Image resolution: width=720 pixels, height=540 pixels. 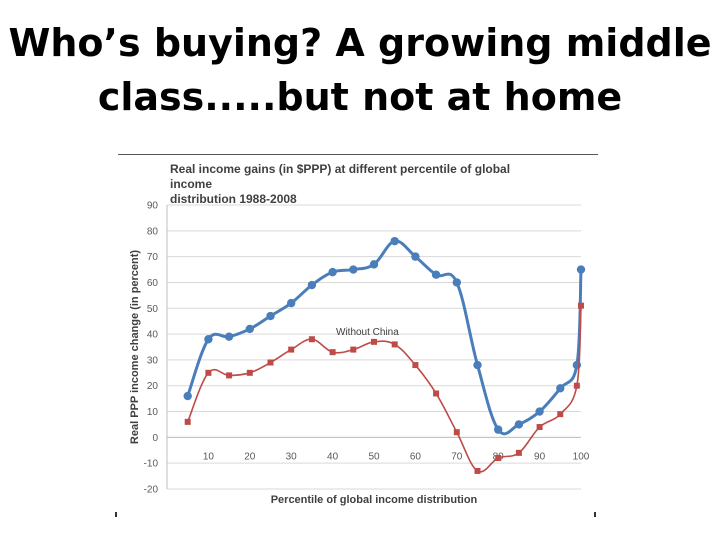 What do you see at coordinates (374, 456) in the screenshot?
I see `x-tick-label: 50` at bounding box center [374, 456].